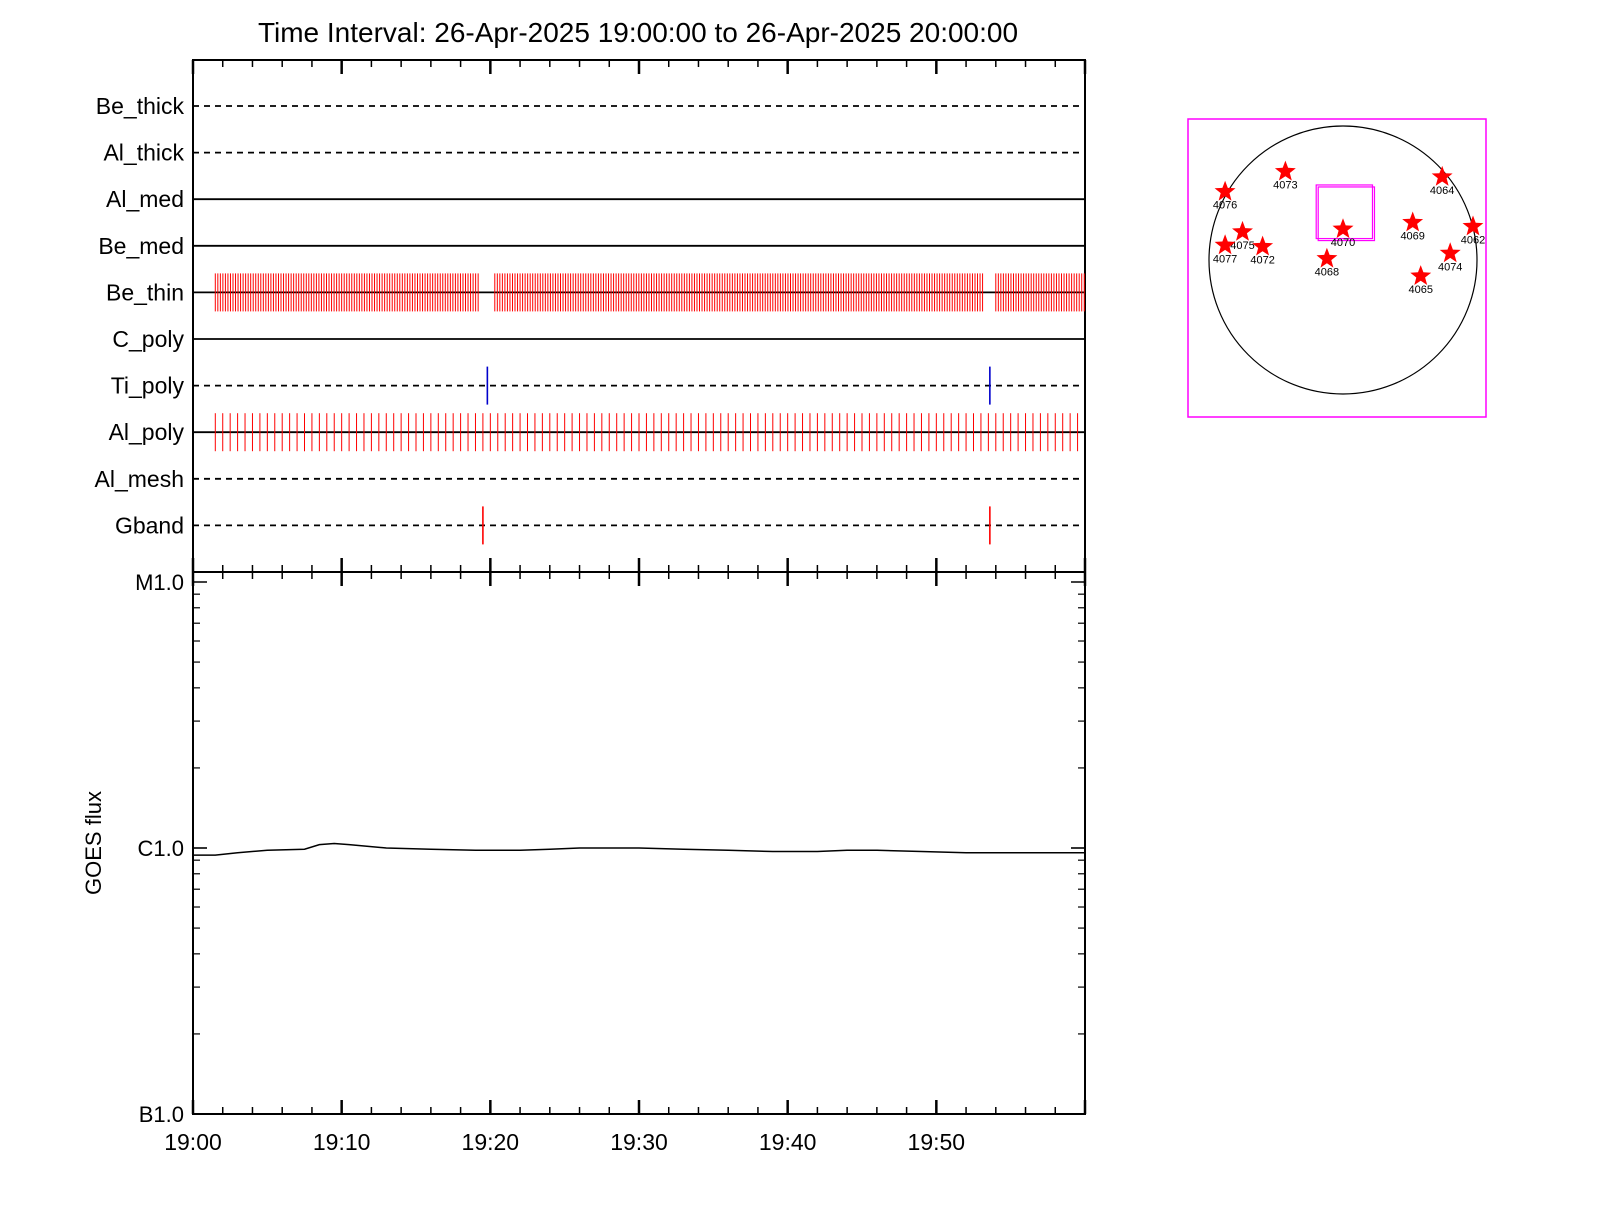 The image size is (1600, 1205). I want to click on row-label-al-thick: Al_thick, so click(143, 153).